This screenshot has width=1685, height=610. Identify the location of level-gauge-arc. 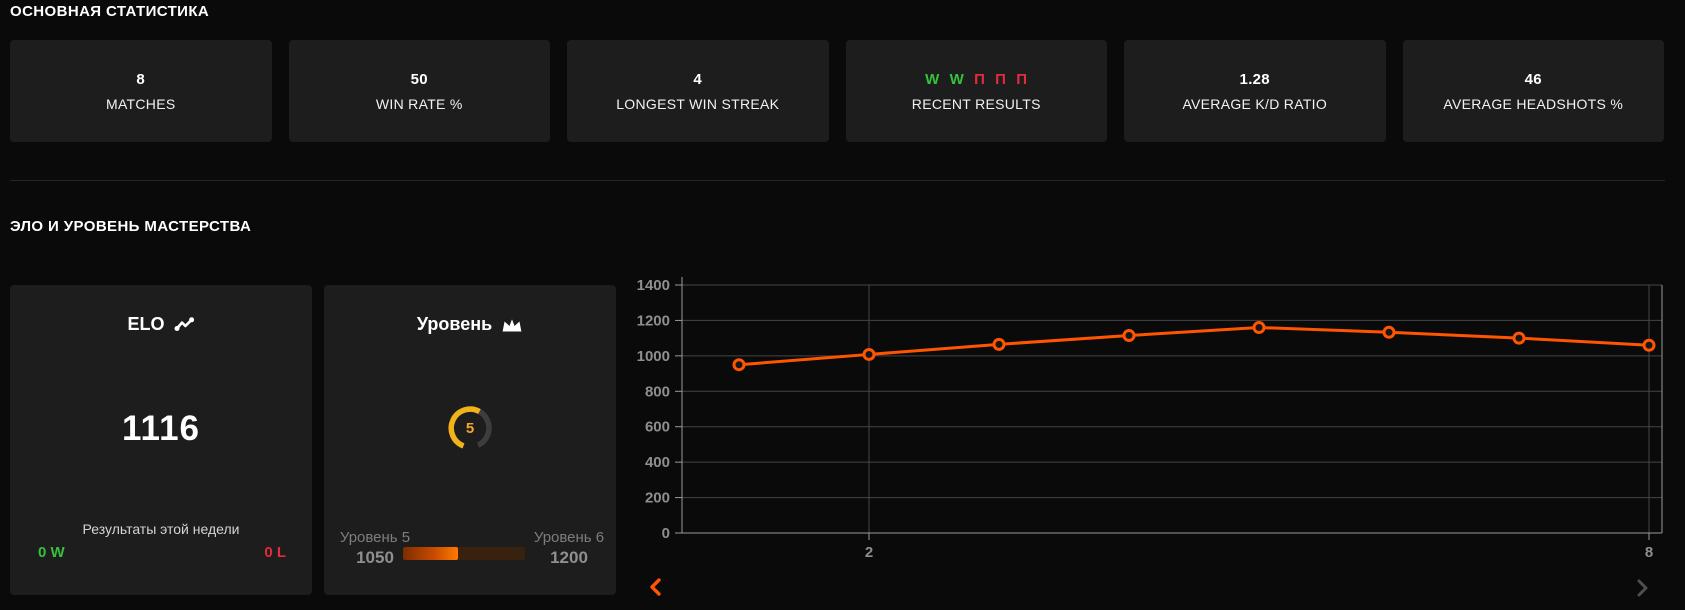
(470, 427).